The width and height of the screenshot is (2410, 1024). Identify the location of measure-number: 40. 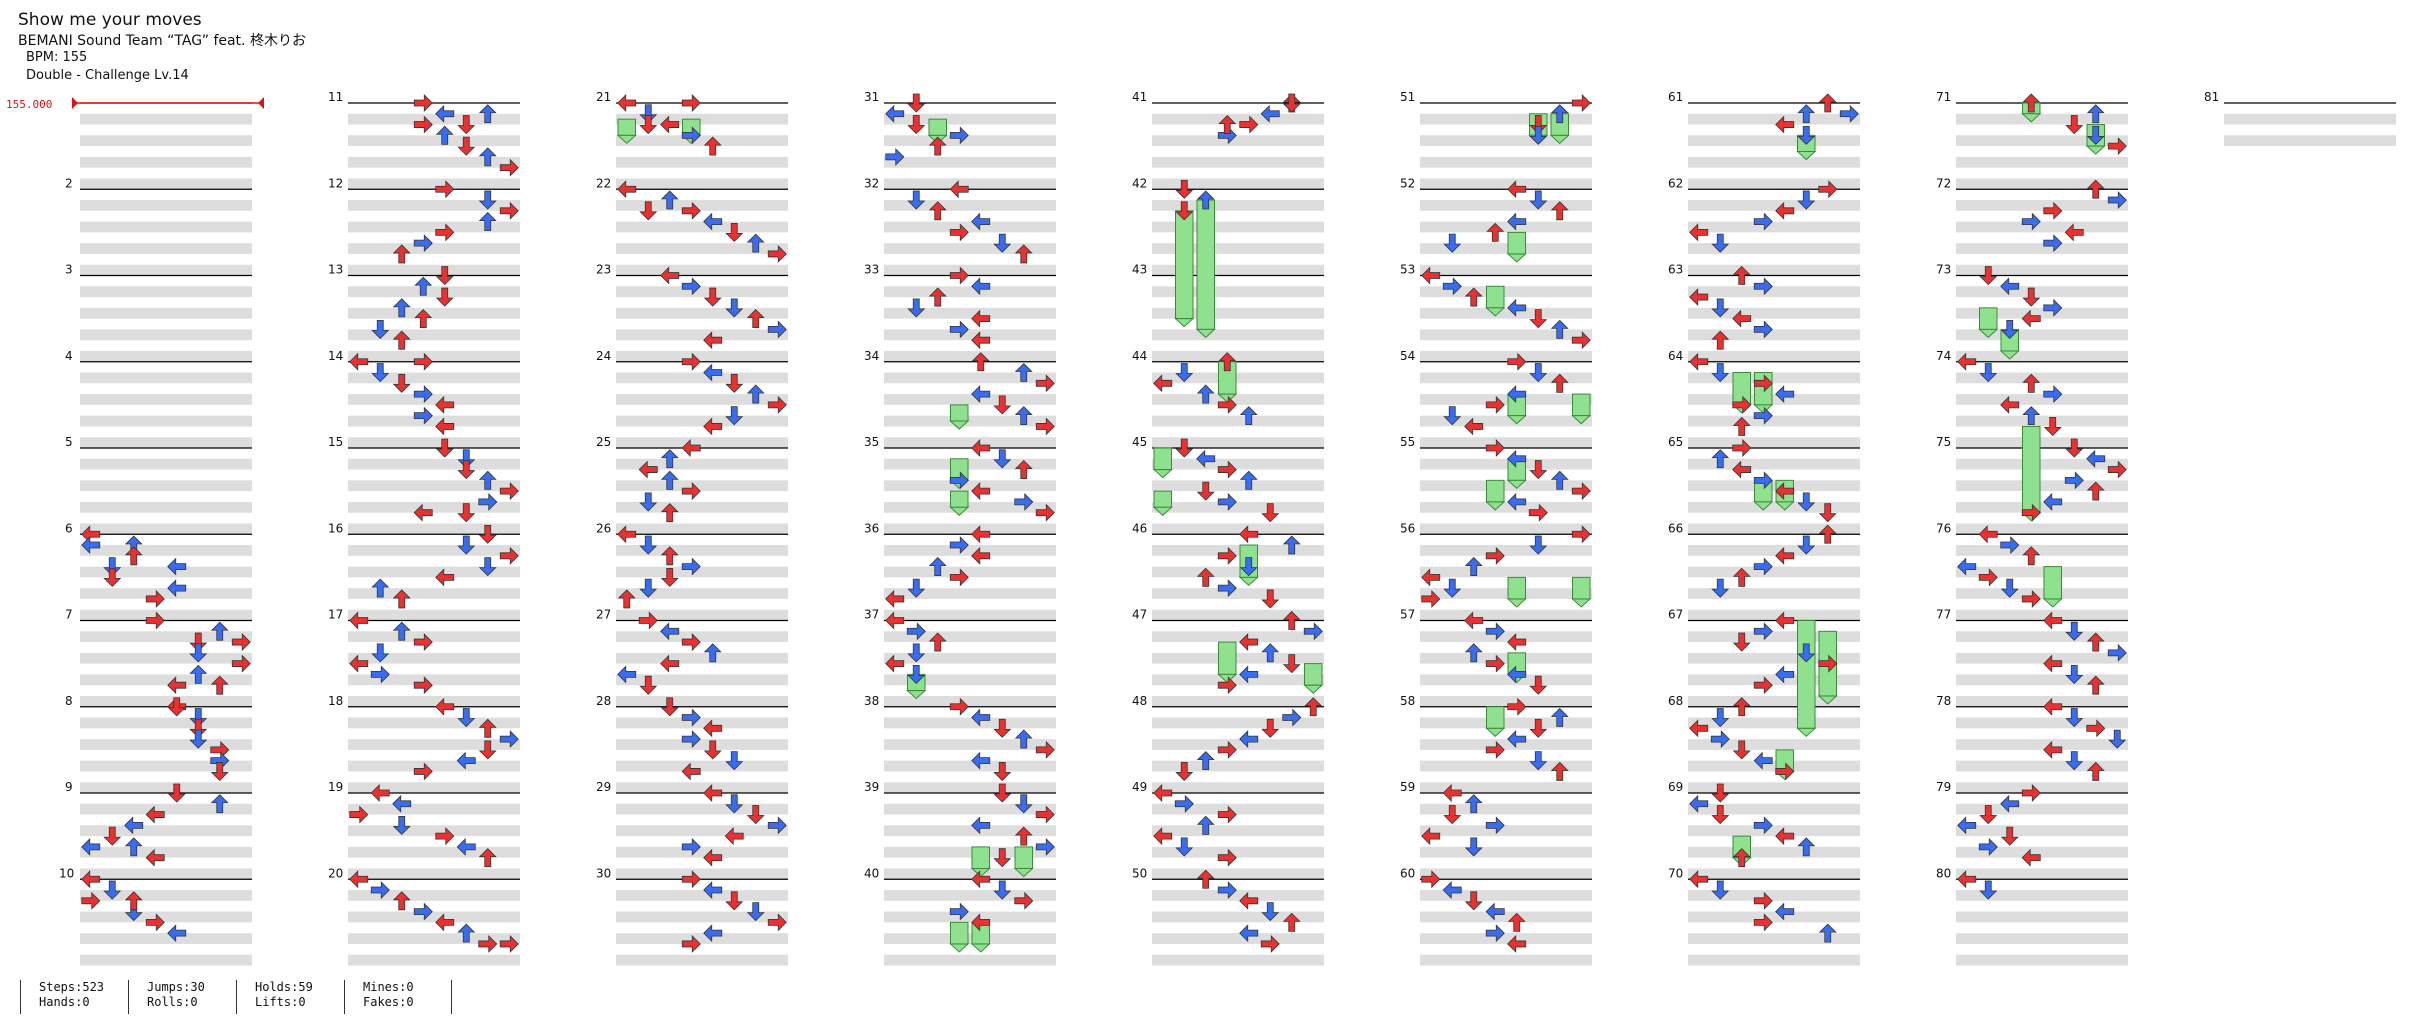
(871, 873).